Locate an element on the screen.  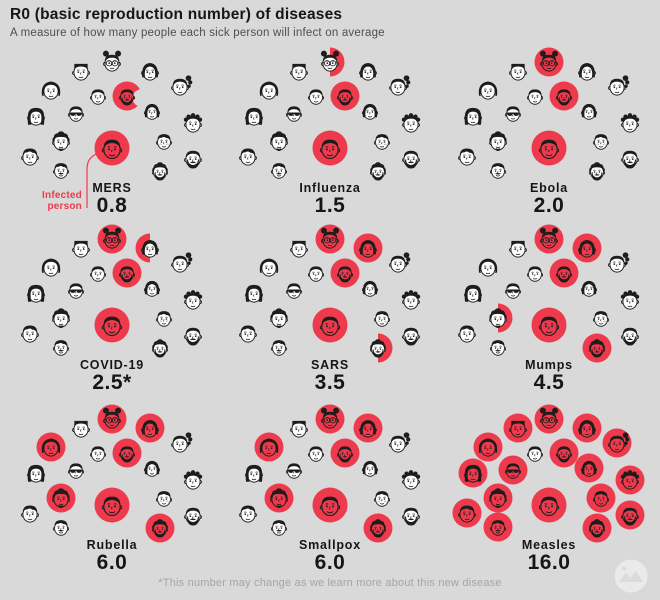
panel-ebola: Ebola 2.0 is located at coordinates (549, 136).